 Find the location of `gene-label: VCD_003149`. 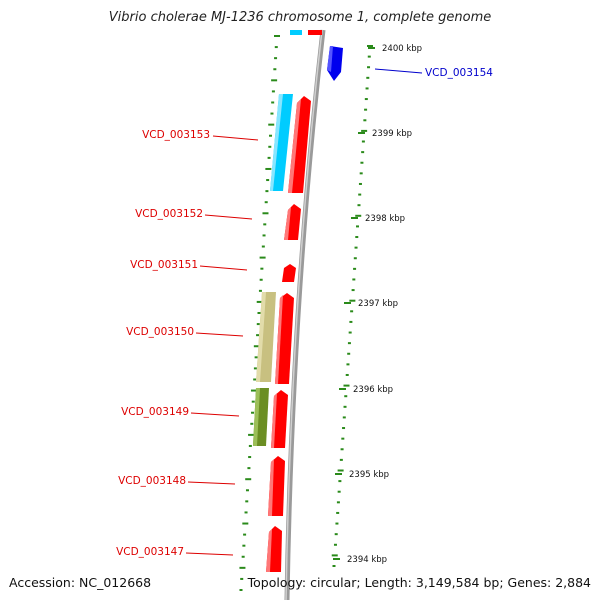

gene-label: VCD_003149 is located at coordinates (155, 412).